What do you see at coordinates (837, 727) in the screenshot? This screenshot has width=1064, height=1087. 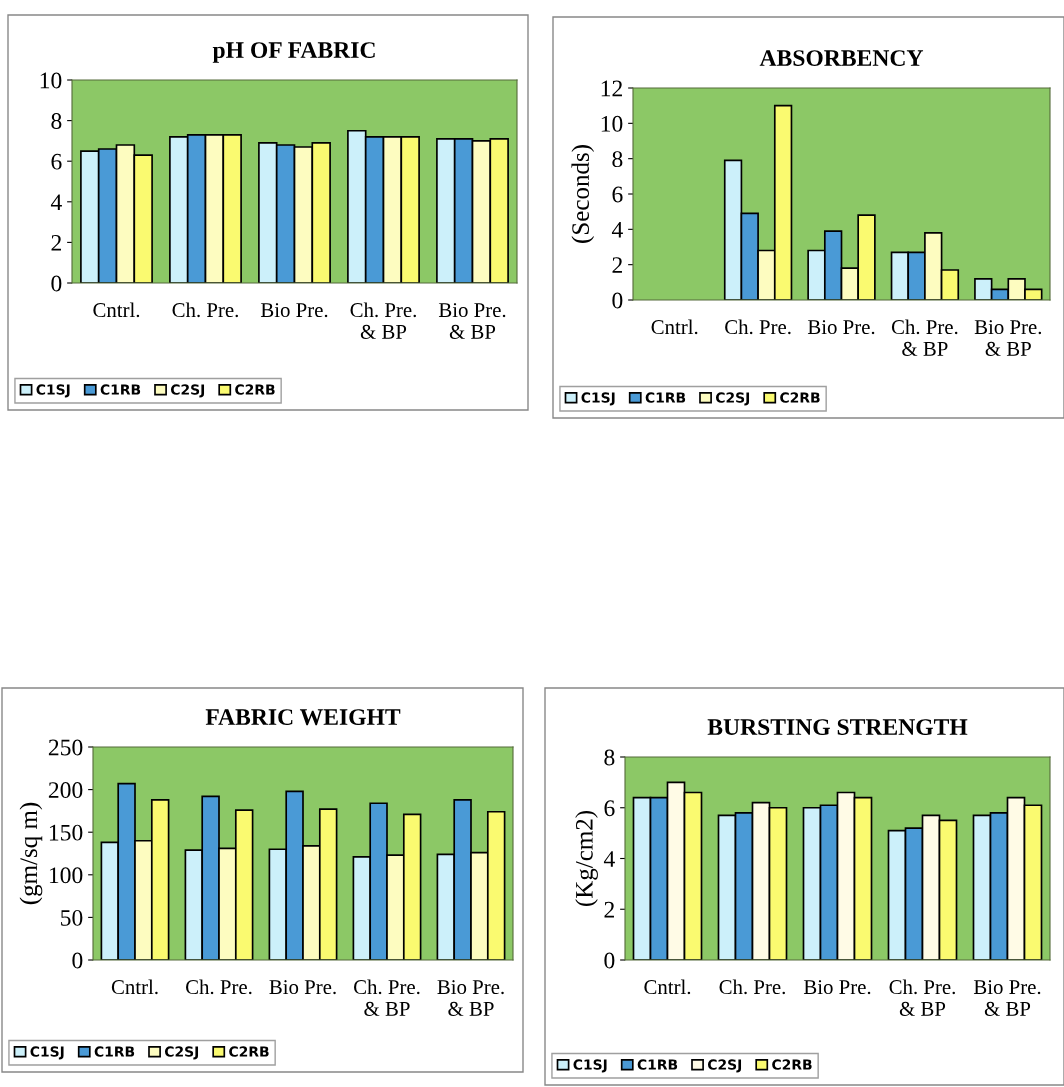 I see `chart-title: BURSTING STRENGTH` at bounding box center [837, 727].